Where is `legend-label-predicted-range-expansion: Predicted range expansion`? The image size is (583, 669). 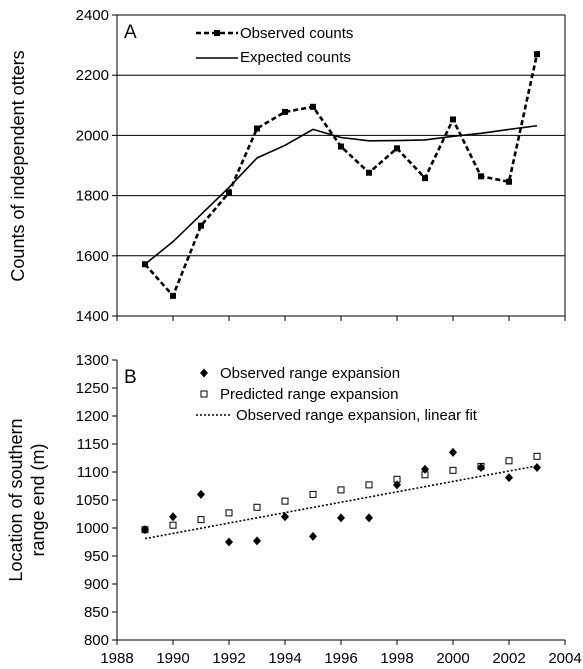 legend-label-predicted-range-expansion: Predicted range expansion is located at coordinates (309, 394).